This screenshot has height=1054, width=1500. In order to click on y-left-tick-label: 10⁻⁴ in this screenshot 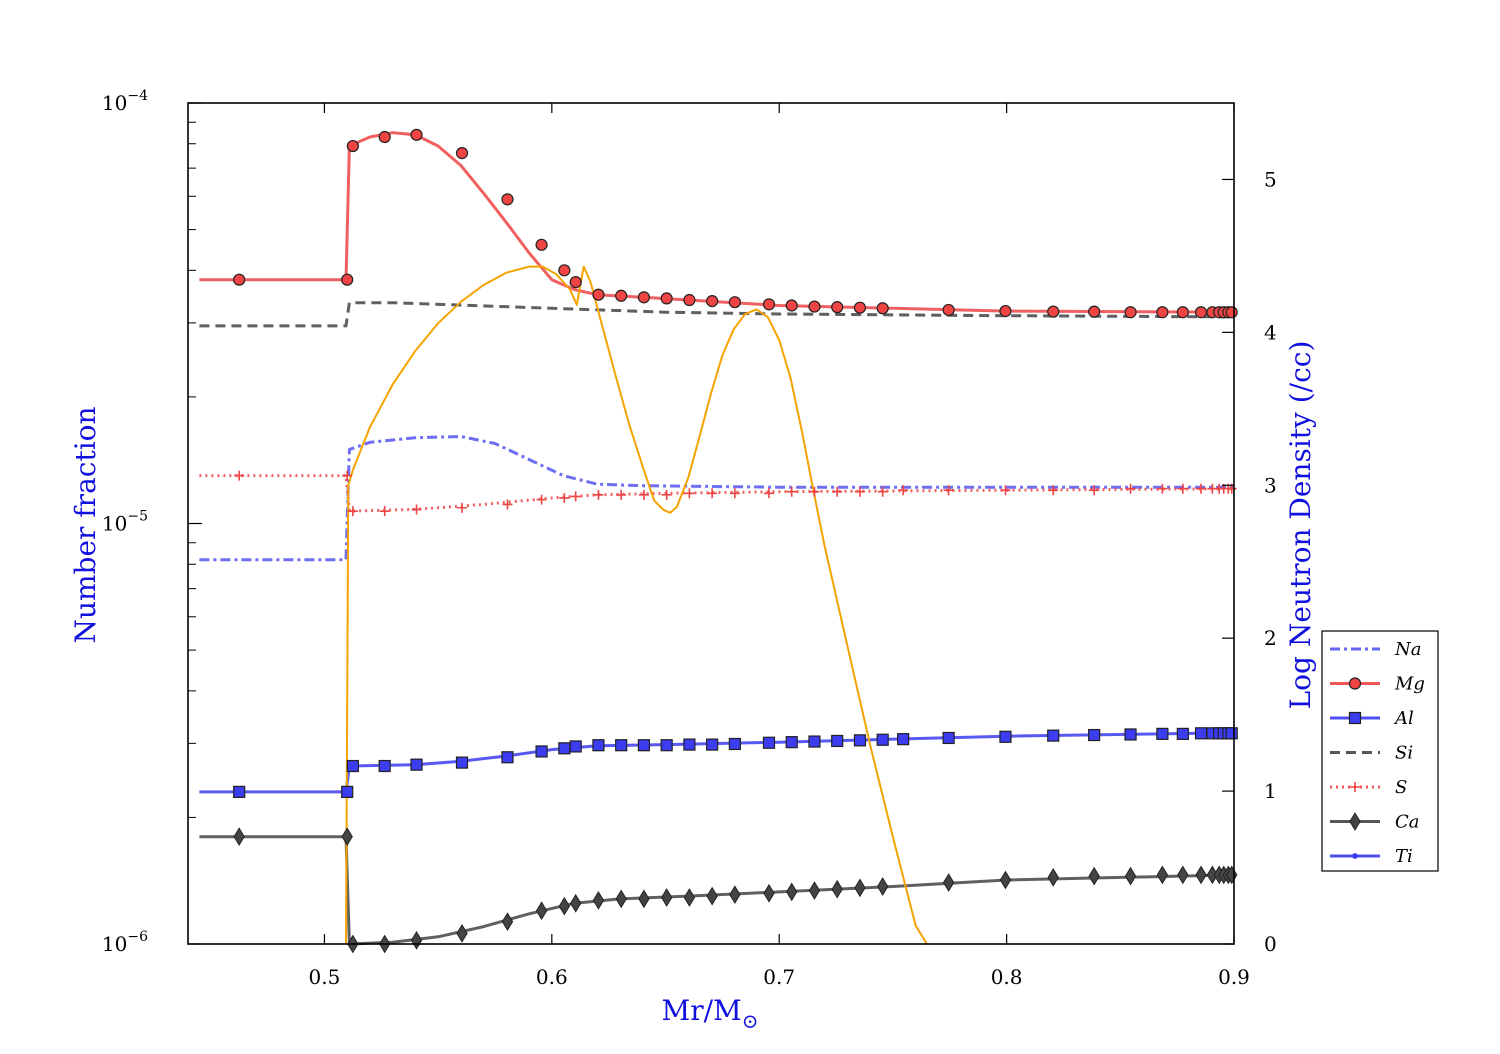, I will do `click(125, 101)`.